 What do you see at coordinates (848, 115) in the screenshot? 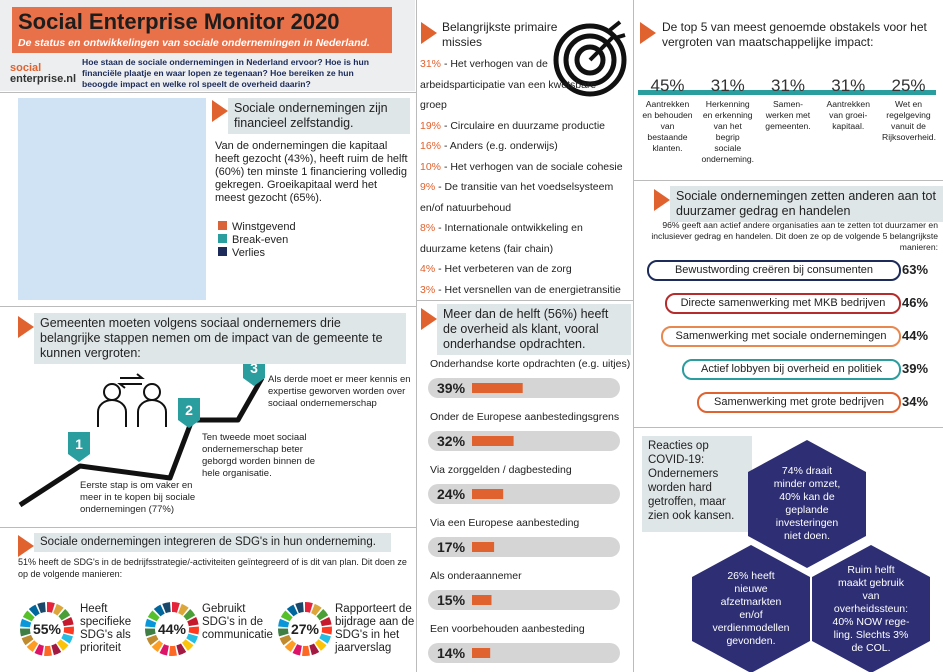
I see `obstacle-text: Aantrekken van groei- kapitaal.` at bounding box center [848, 115].